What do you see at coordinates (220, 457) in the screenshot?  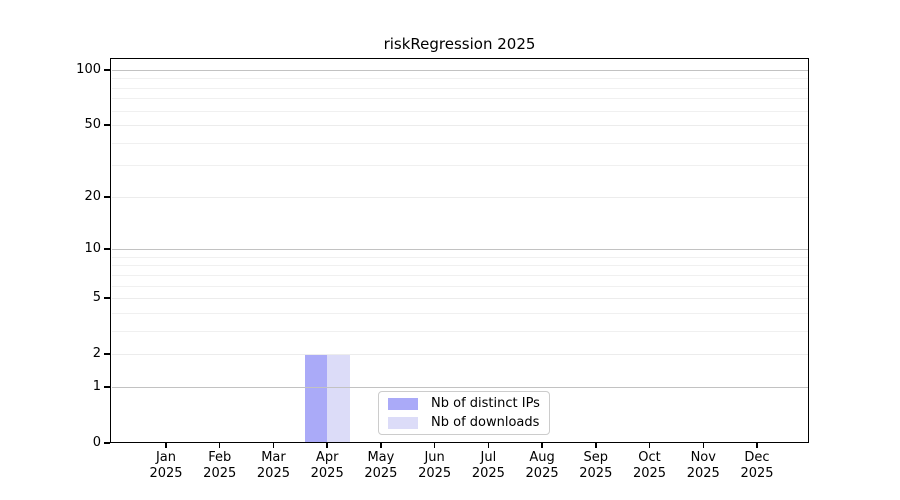 I see `month-label: Feb` at bounding box center [220, 457].